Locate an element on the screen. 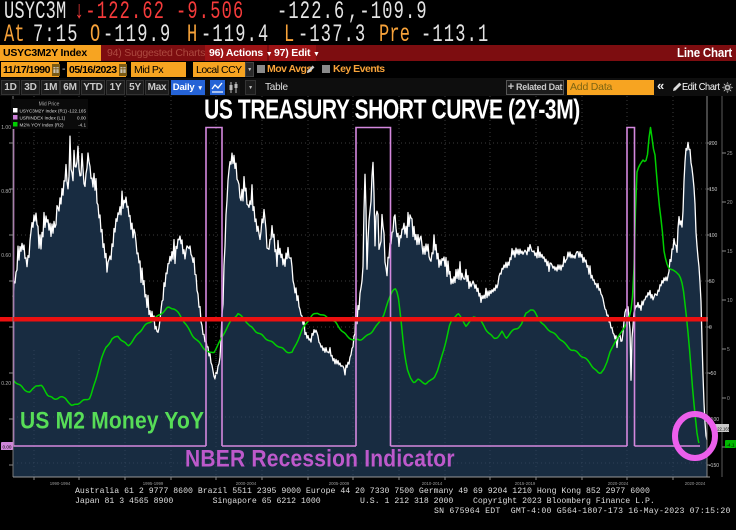  svg-text: 2015-2019 is located at coordinates (525, 483).